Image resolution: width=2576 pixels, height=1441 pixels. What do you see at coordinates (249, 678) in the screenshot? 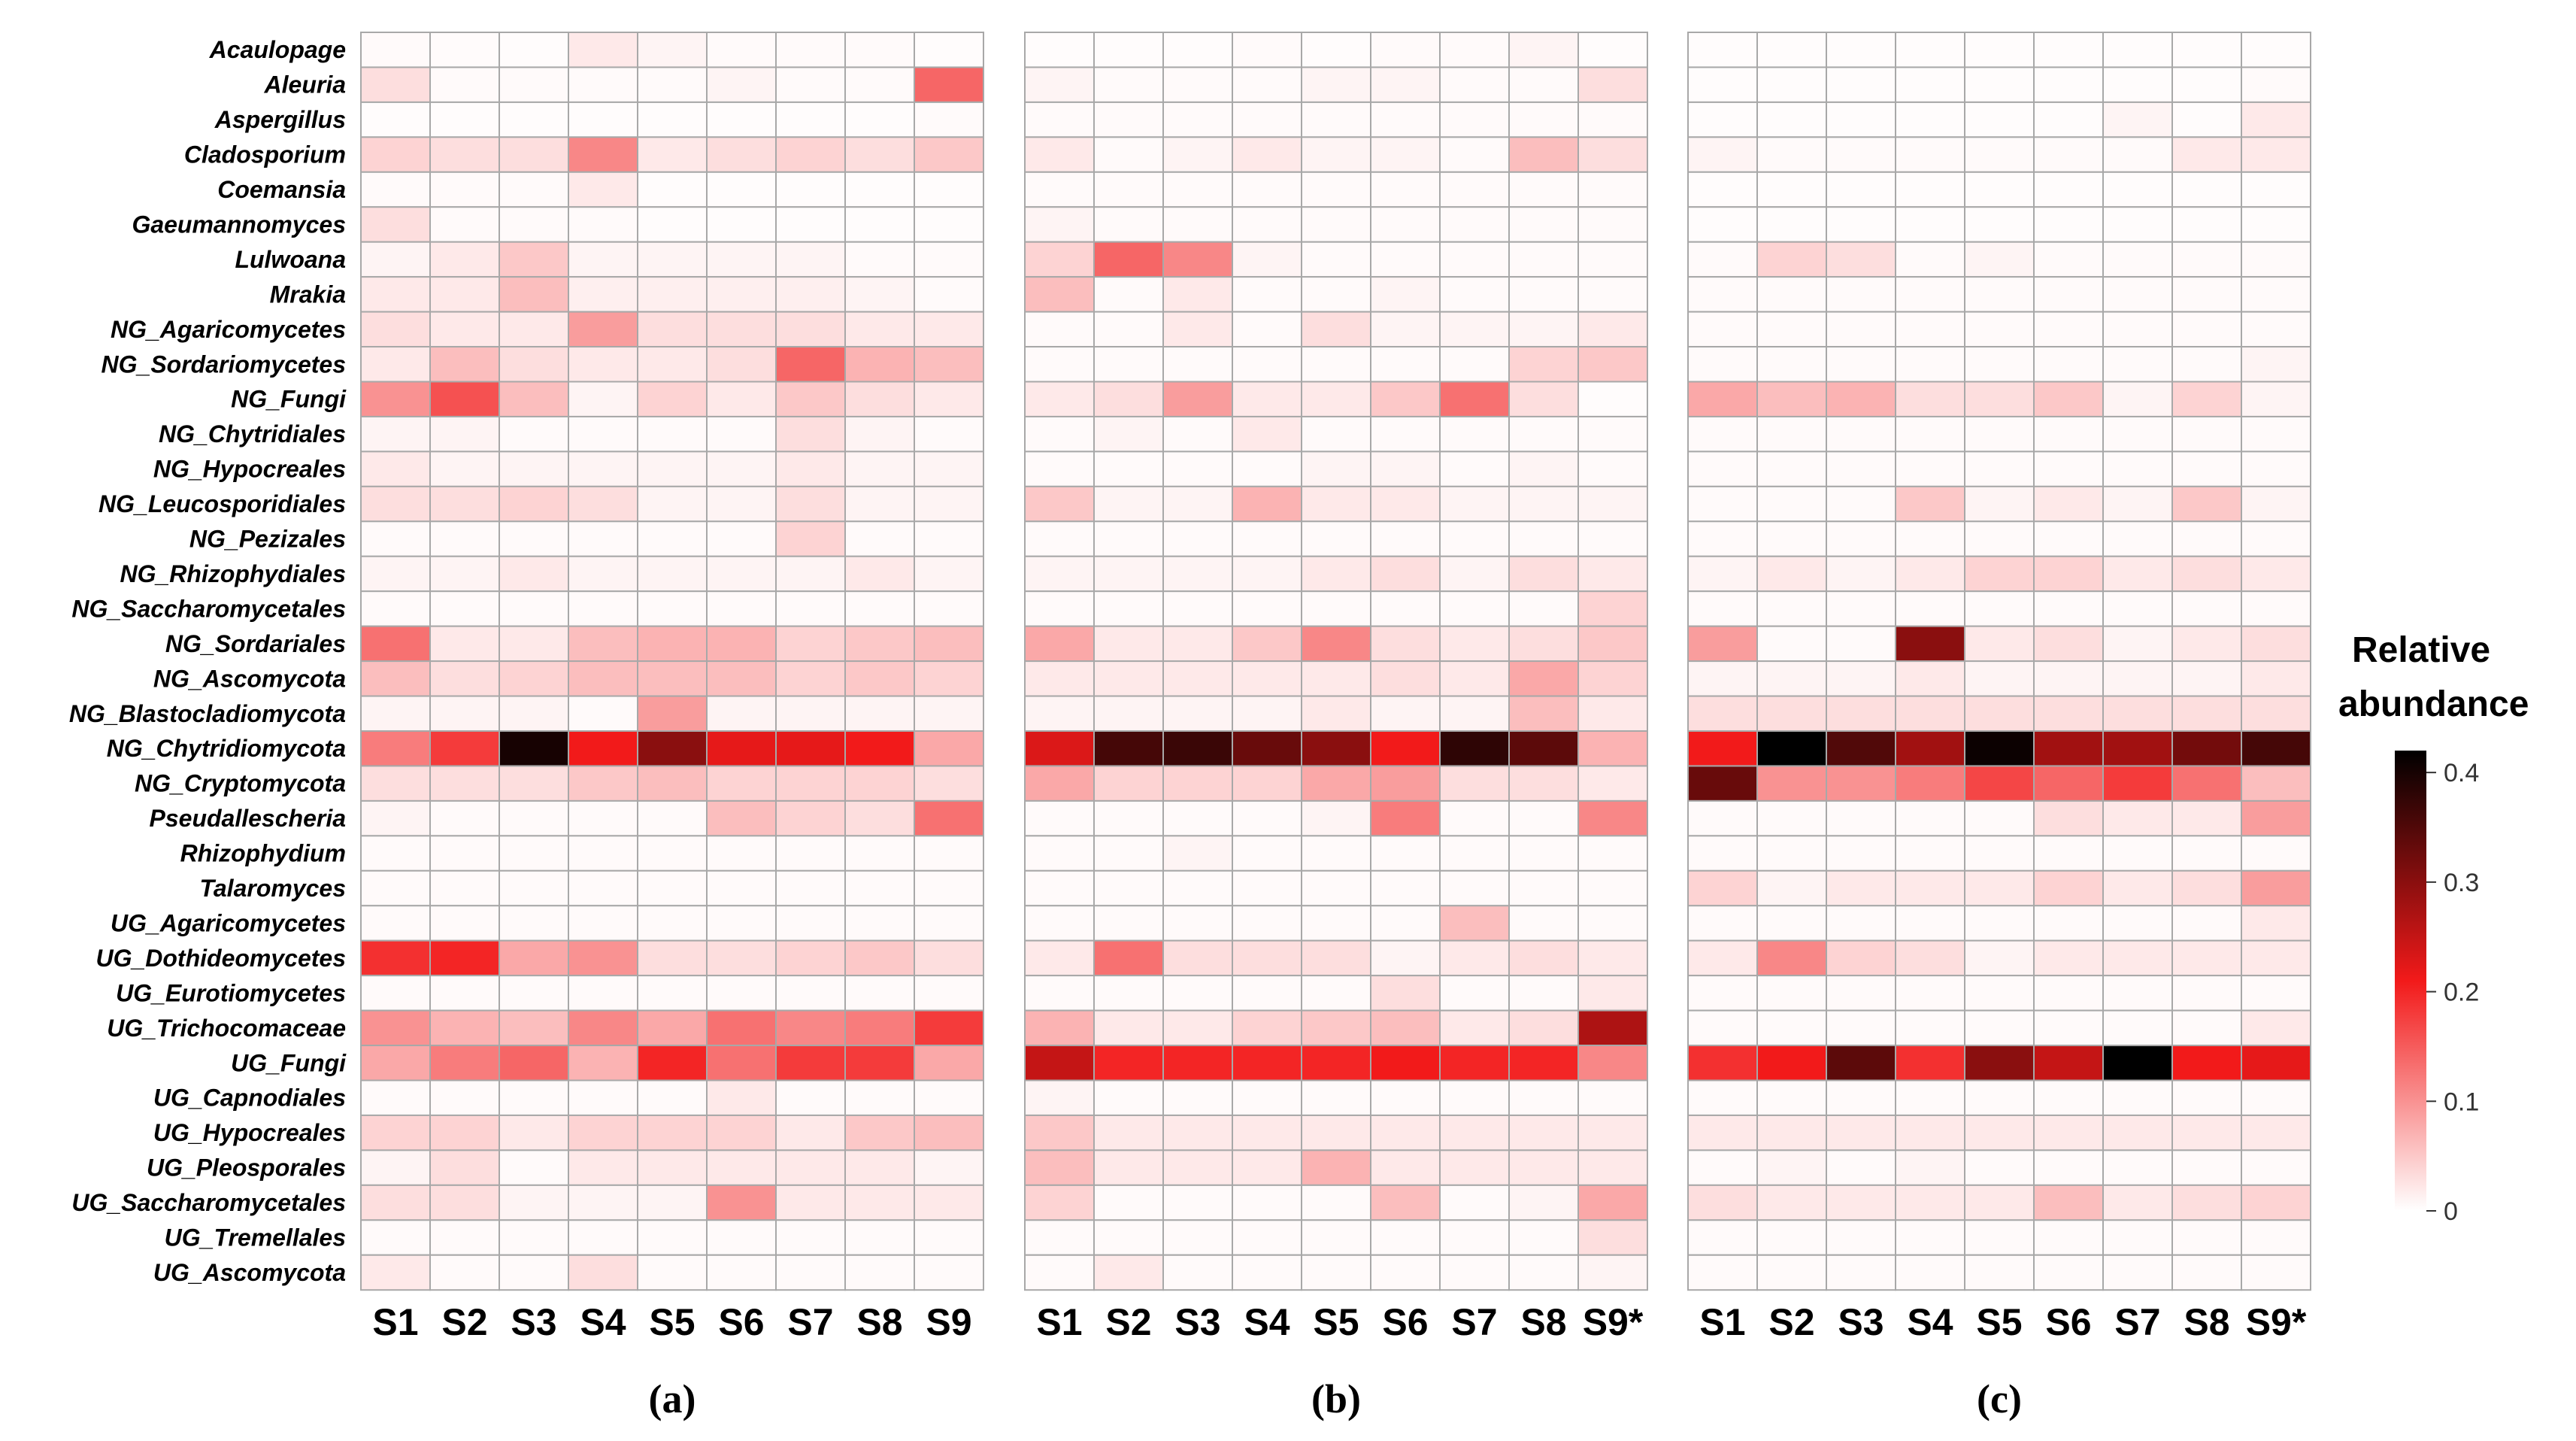
I see `row-label: NG_Ascomycota` at bounding box center [249, 678].